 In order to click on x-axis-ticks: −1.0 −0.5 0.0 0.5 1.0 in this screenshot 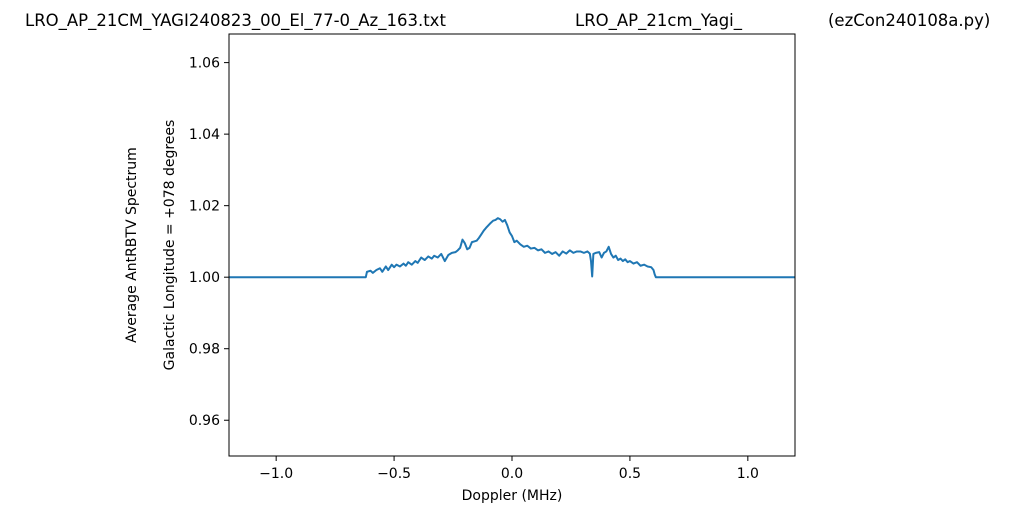, I will do `click(509, 469)`.